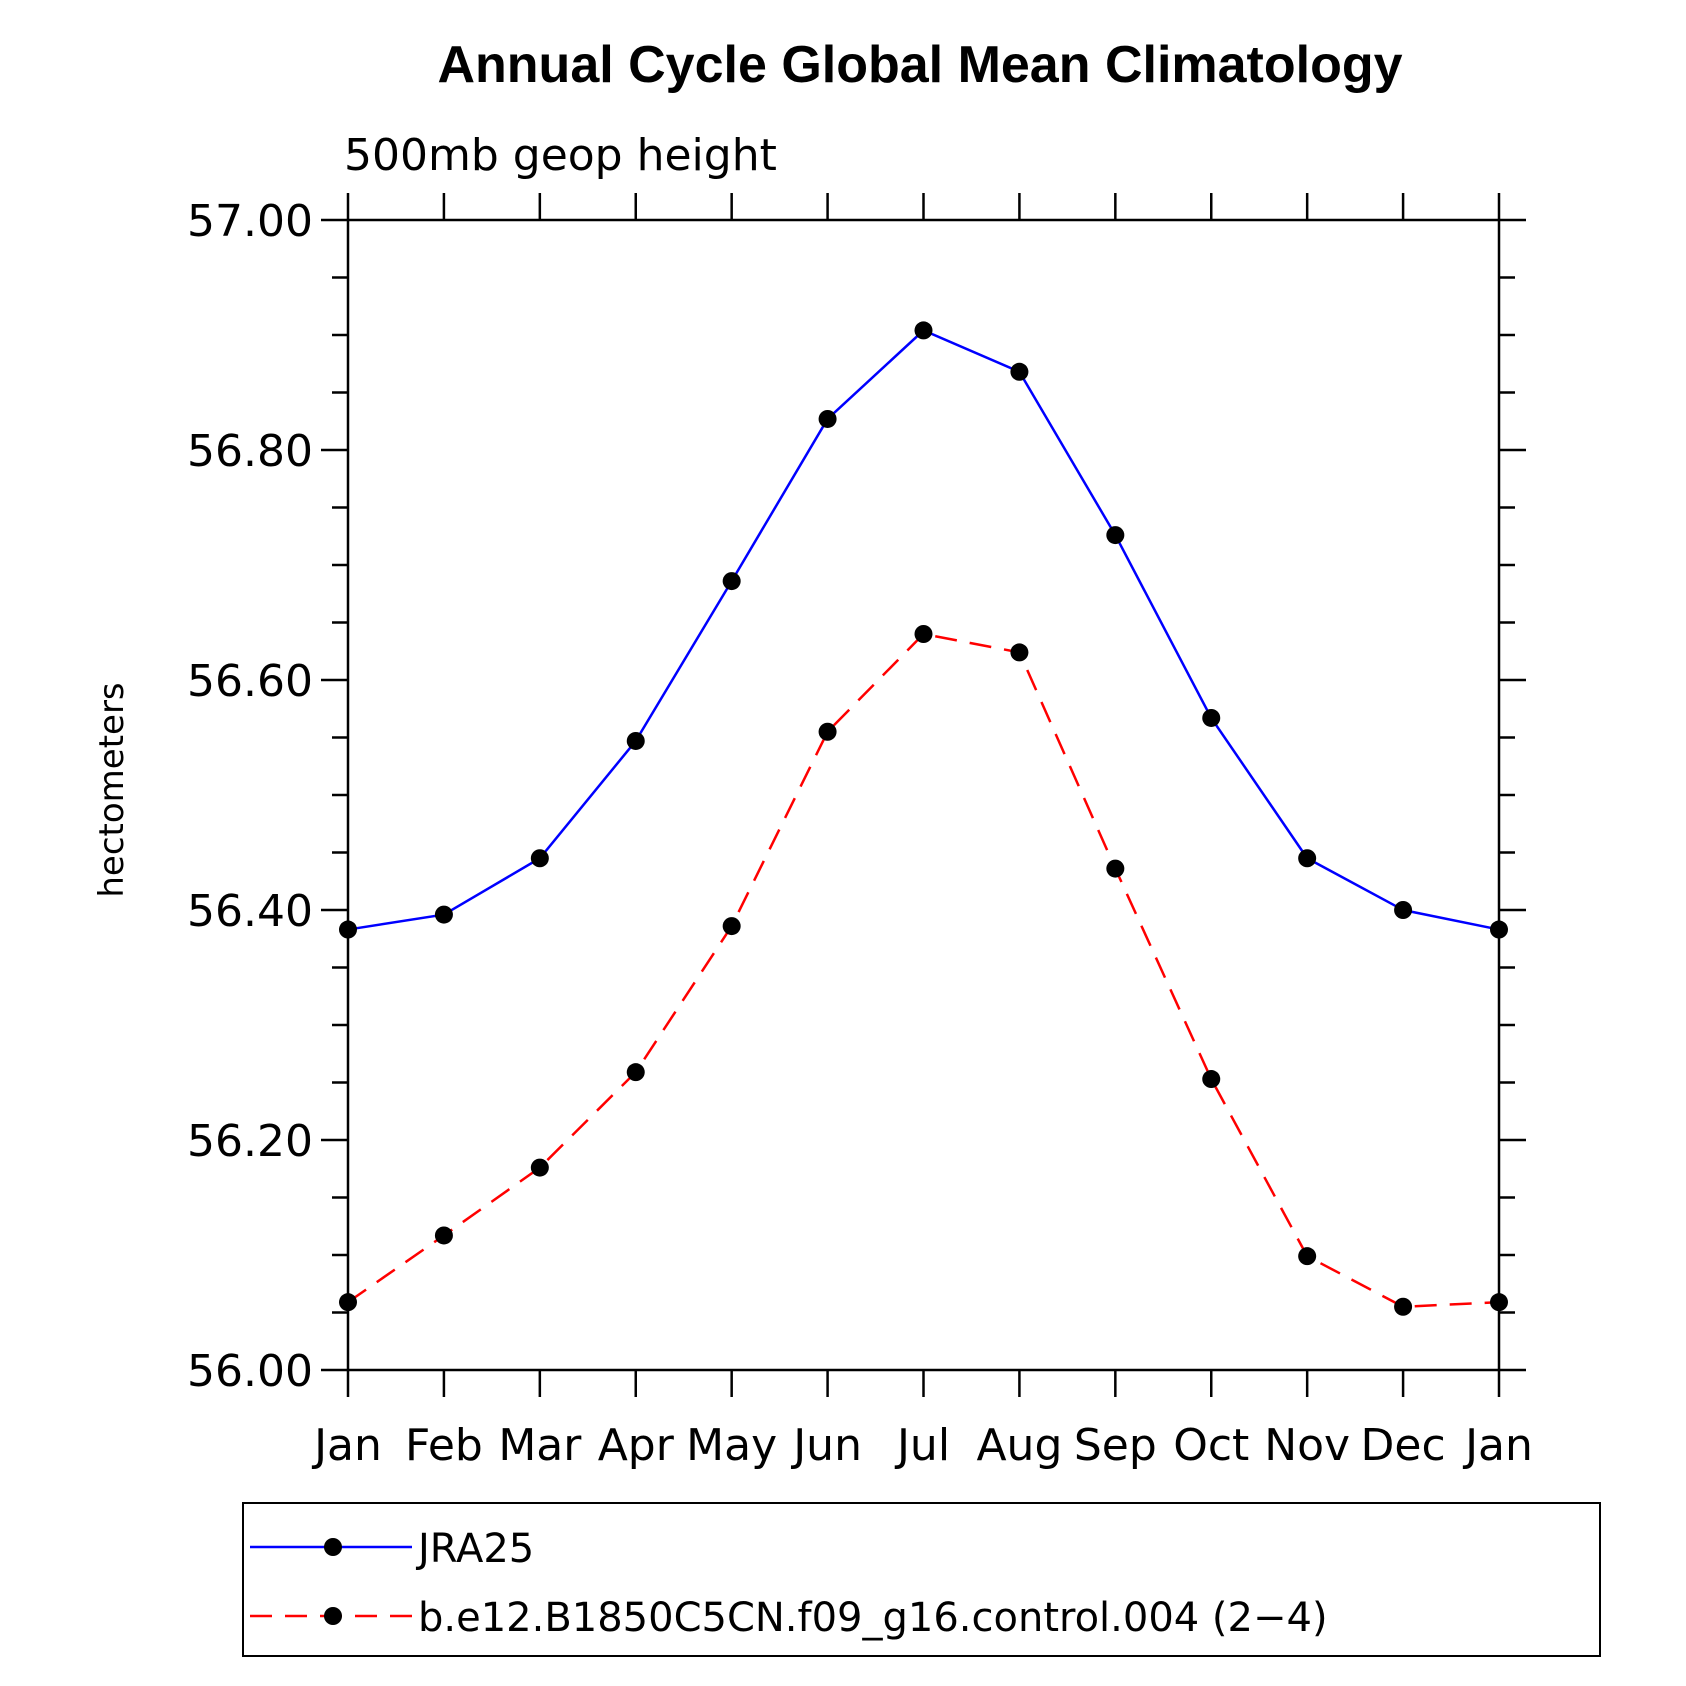  What do you see at coordinates (560, 155) in the screenshot?
I see `chart-subtitle: 500mb geop height` at bounding box center [560, 155].